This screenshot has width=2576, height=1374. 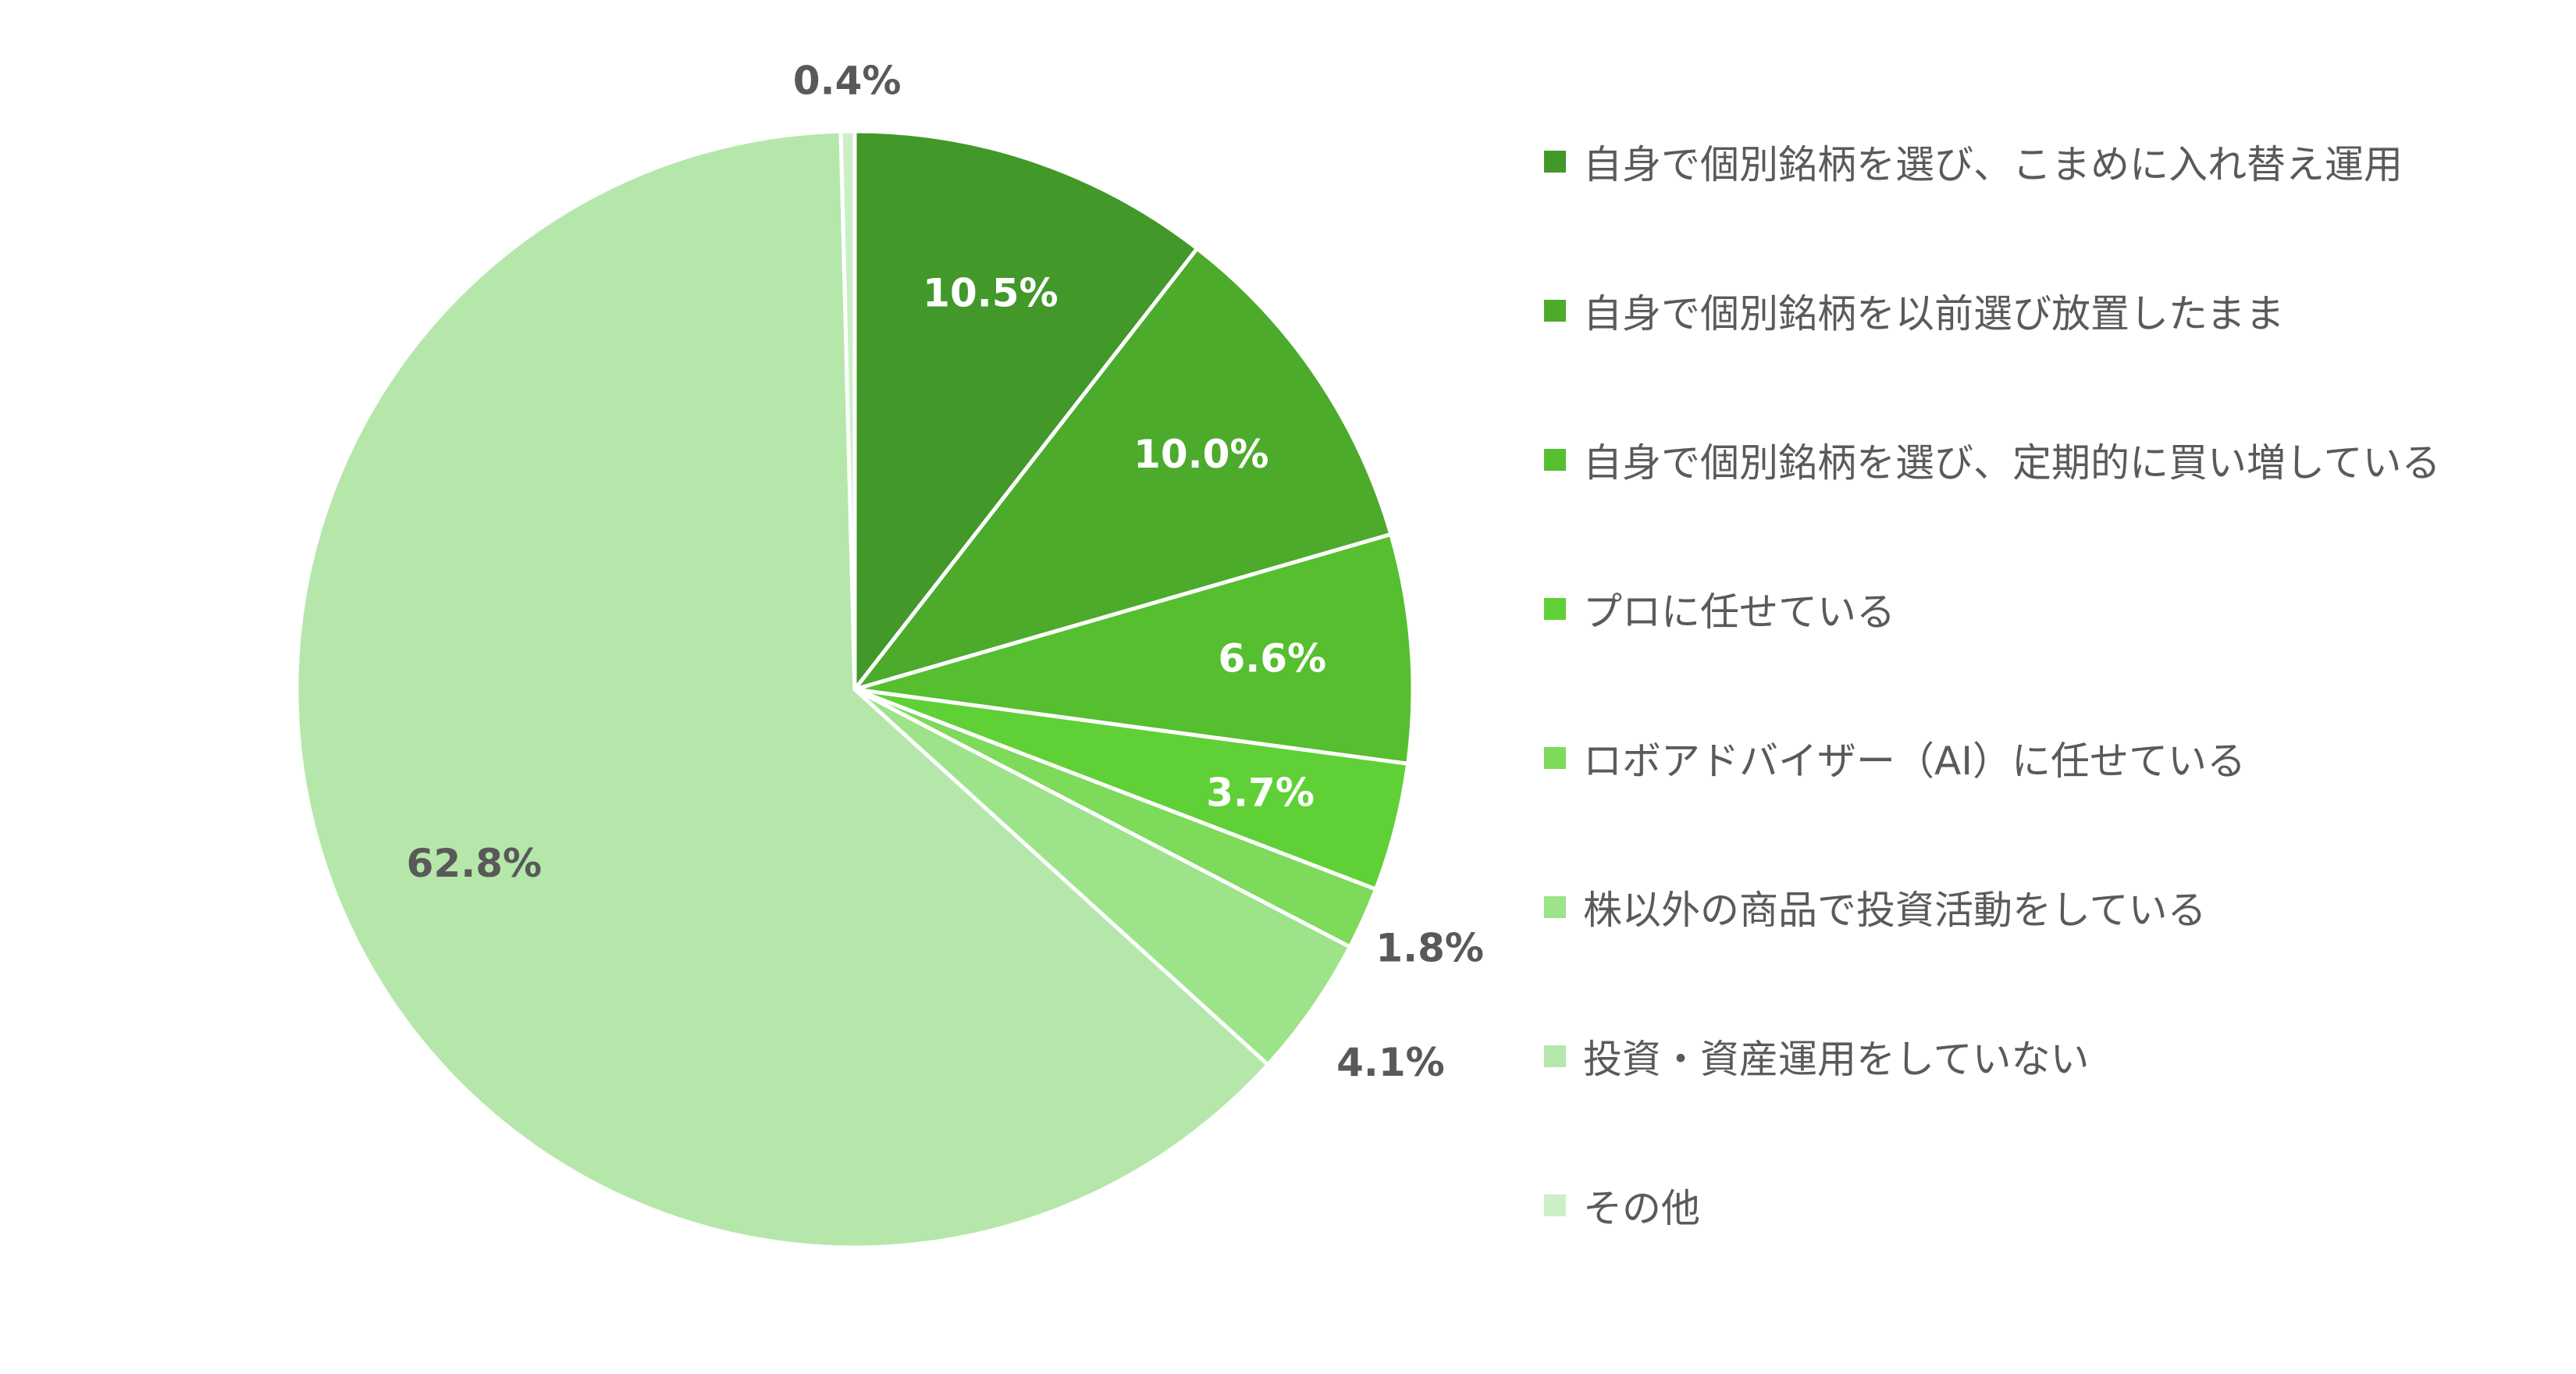 I want to click on data-label-8: 0.4%, so click(x=848, y=81).